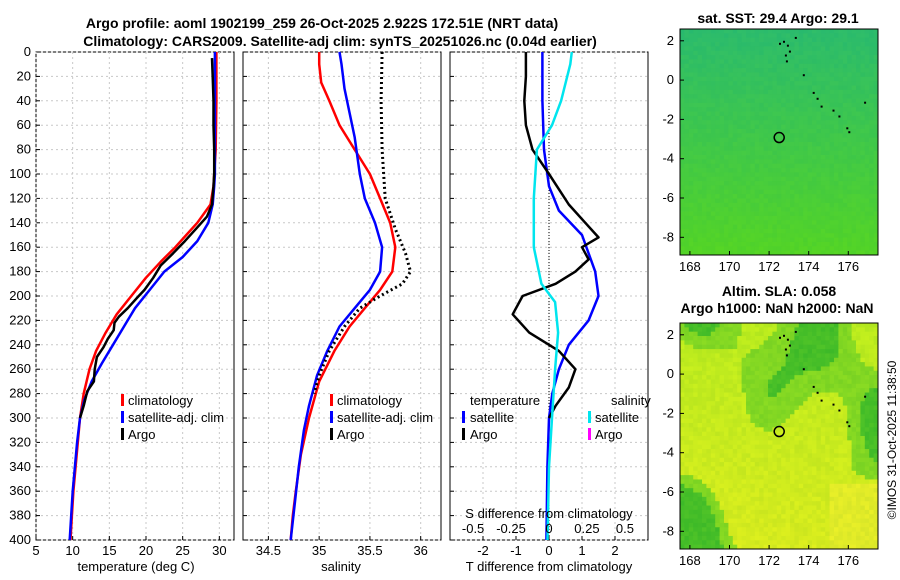 The image size is (900, 580). What do you see at coordinates (589, 434) in the screenshot?
I see `legend-swatch-s-argo` at bounding box center [589, 434].